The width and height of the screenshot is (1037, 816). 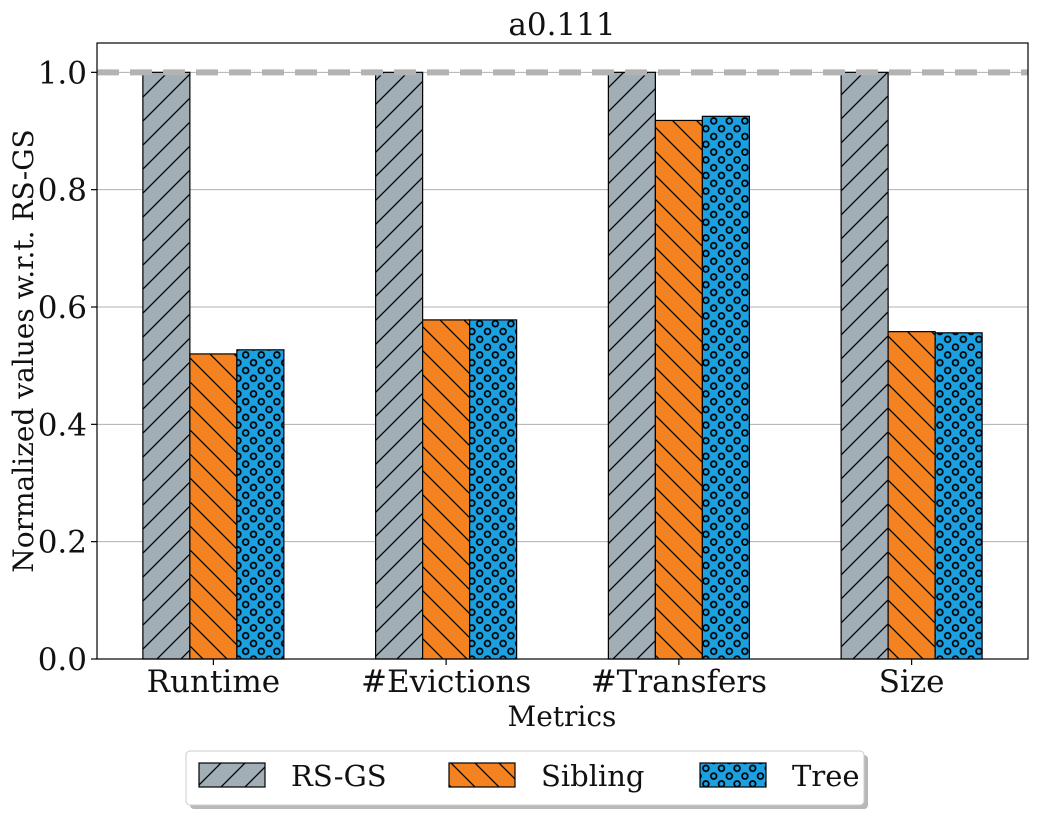 What do you see at coordinates (62, 543) in the screenshot?
I see `y-tick-label: 0.2` at bounding box center [62, 543].